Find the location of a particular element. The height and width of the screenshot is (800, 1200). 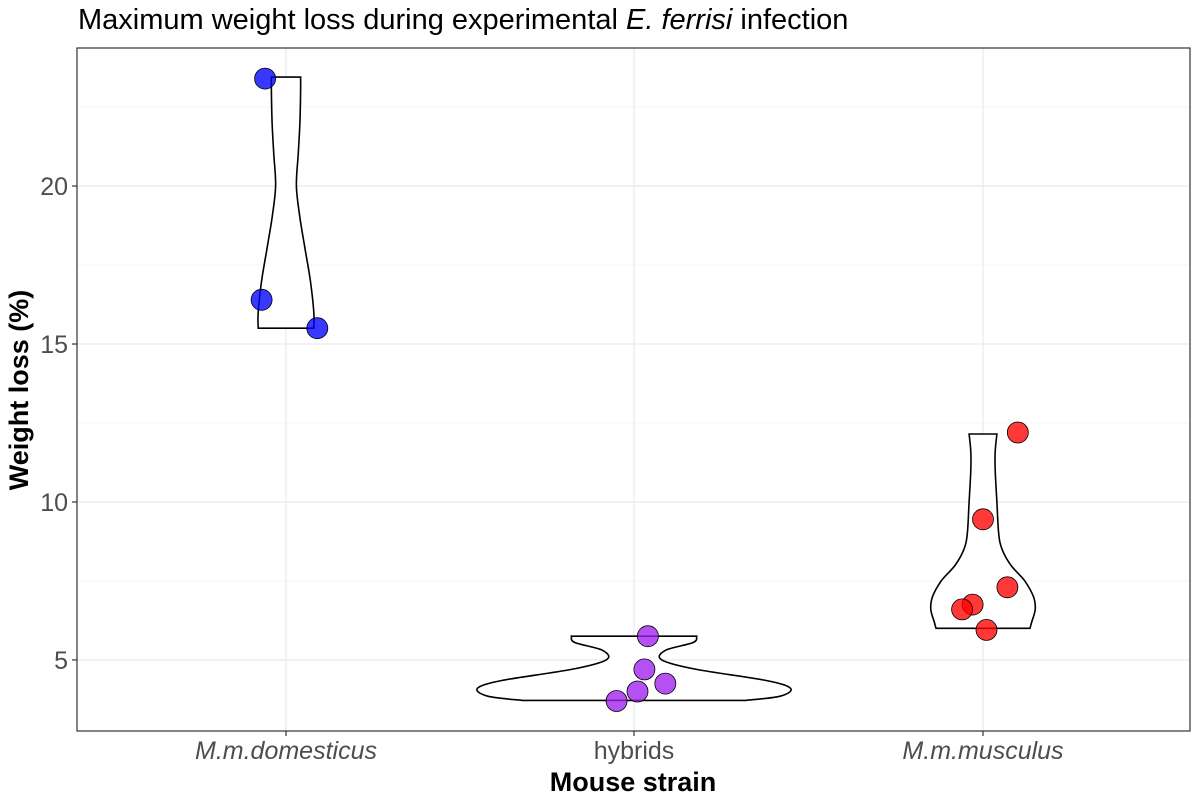

x-axis: M.m.domesticus hybrids M.m.musculus is located at coordinates (629, 748).